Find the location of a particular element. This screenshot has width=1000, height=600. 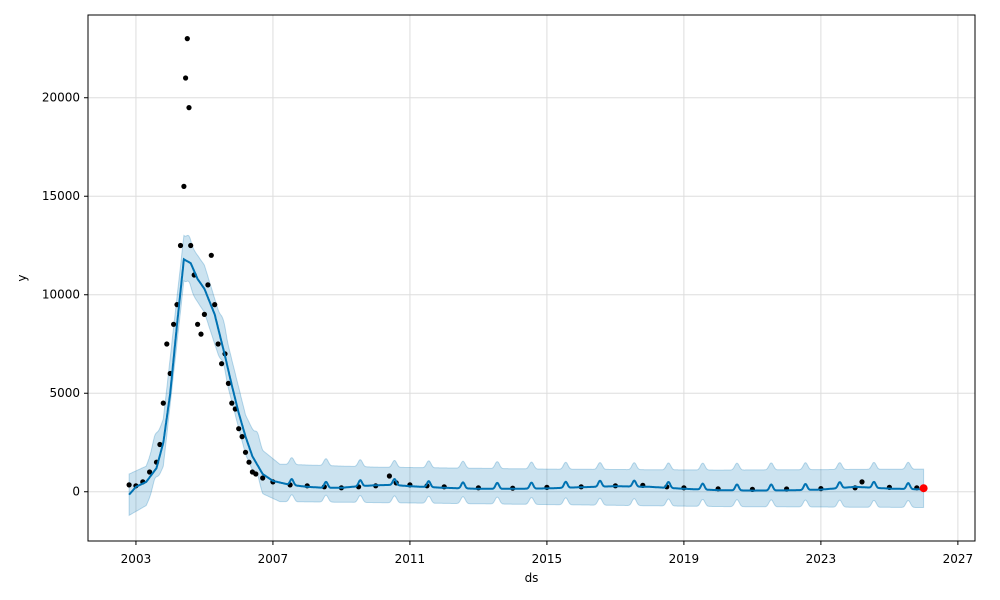

highlight-point is located at coordinates (923, 488).